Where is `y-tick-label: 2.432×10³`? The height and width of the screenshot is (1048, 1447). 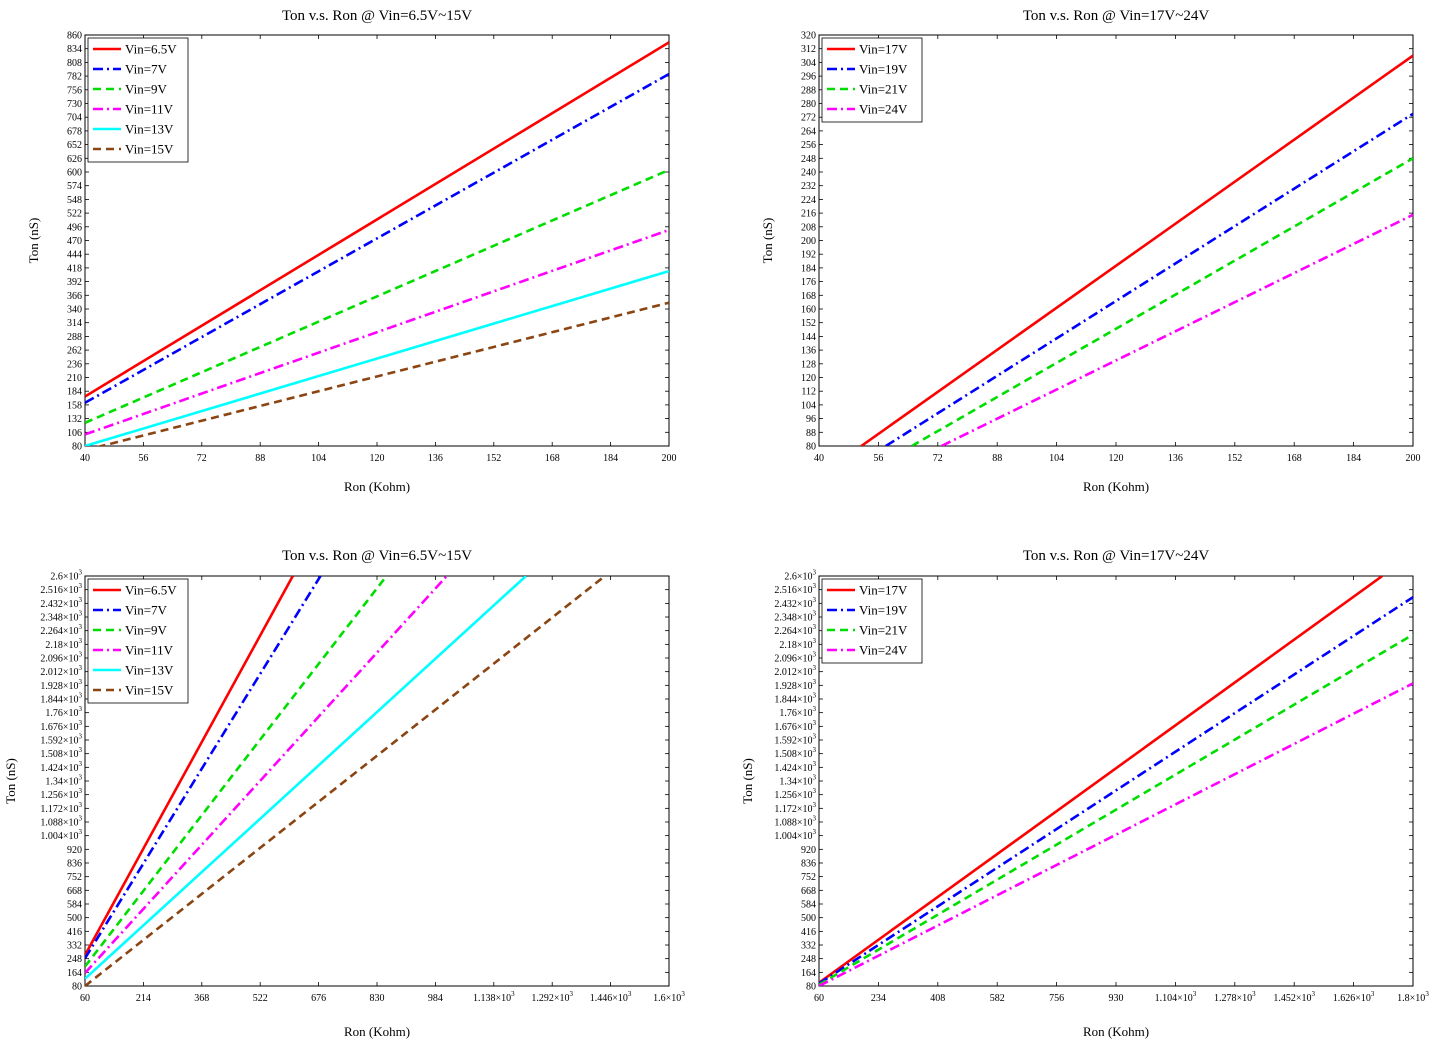 y-tick-label: 2.432×10³ is located at coordinates (61, 603).